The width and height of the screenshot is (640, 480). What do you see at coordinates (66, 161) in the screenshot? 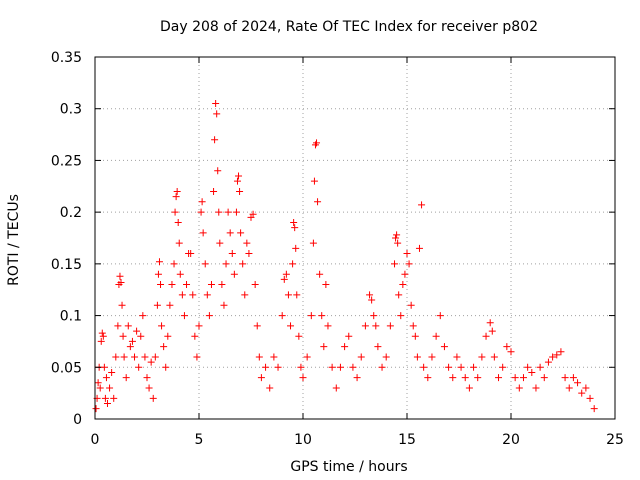
I see `y-tick-label: 0.25` at bounding box center [66, 161].